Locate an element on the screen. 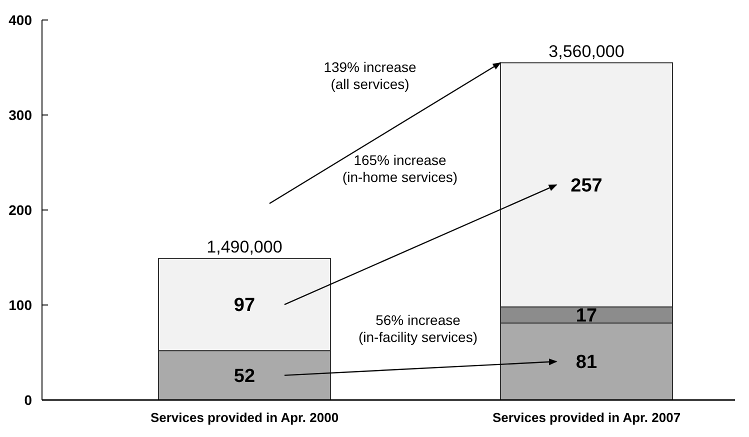 The image size is (749, 437). y-tick-label: 300 is located at coordinates (20, 114).